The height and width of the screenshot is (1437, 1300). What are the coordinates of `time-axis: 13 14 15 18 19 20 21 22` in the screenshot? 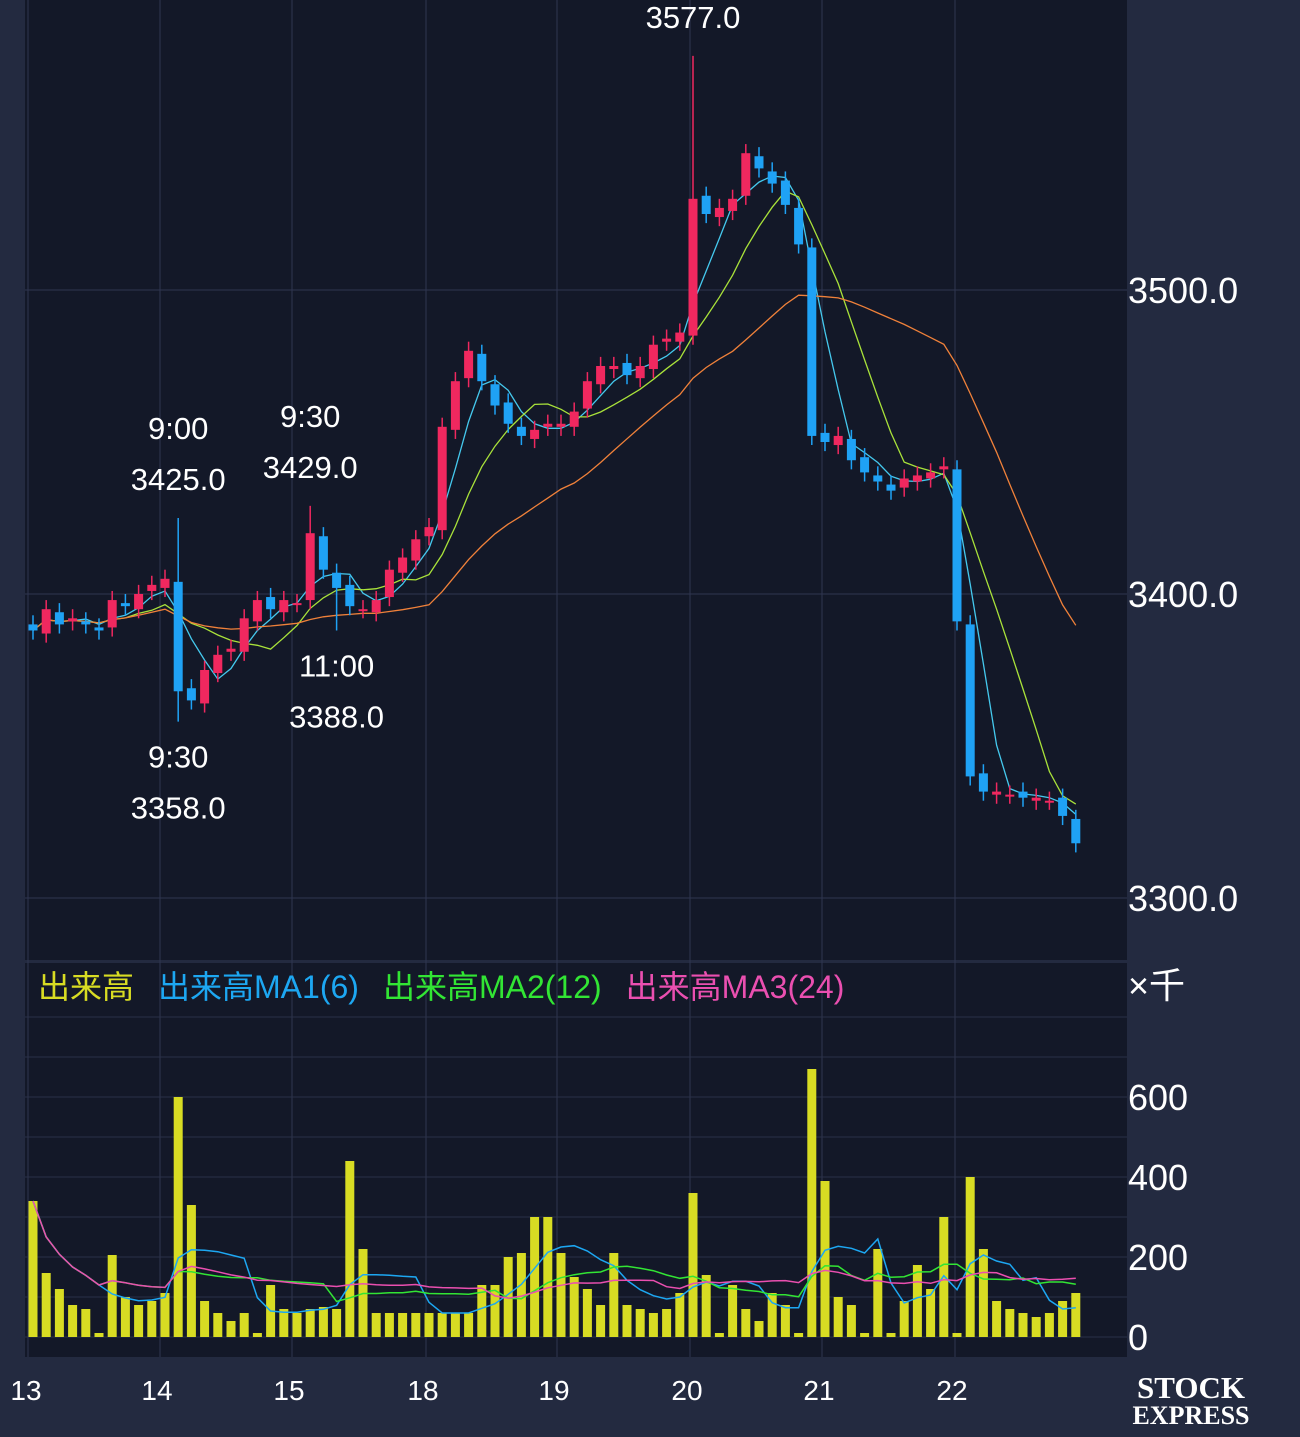 It's located at (488, 1390).